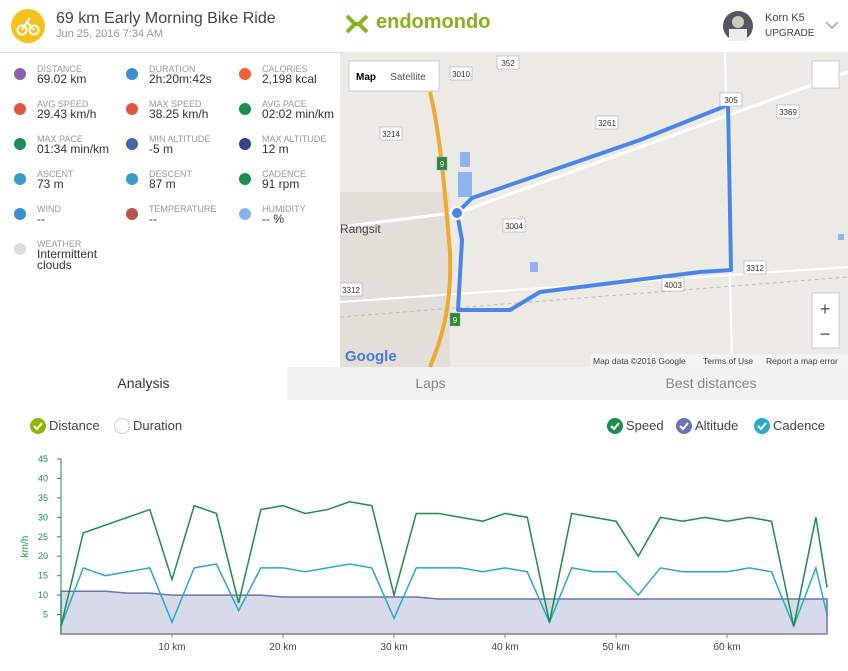  I want to click on stat-label: MAX ALTITUDE, so click(294, 139).